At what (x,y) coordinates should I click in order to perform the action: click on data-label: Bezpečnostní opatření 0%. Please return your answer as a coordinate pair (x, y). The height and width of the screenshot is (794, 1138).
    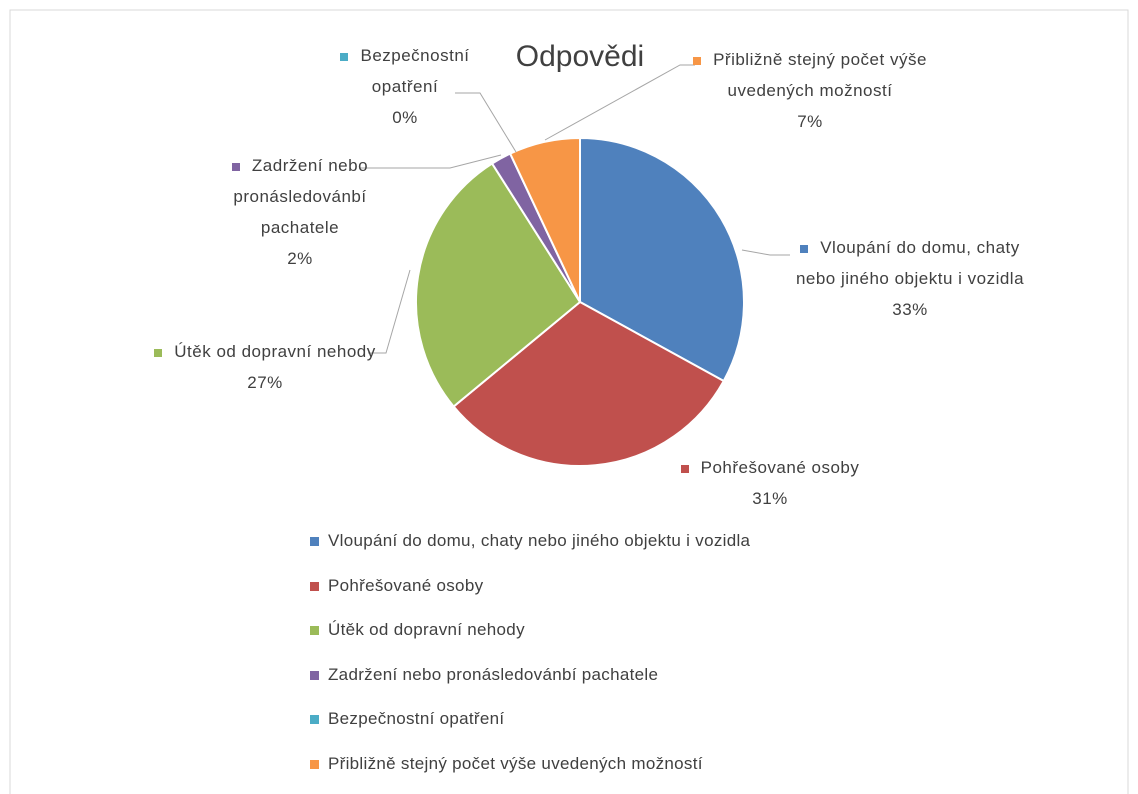
    Looking at the image, I should click on (405, 86).